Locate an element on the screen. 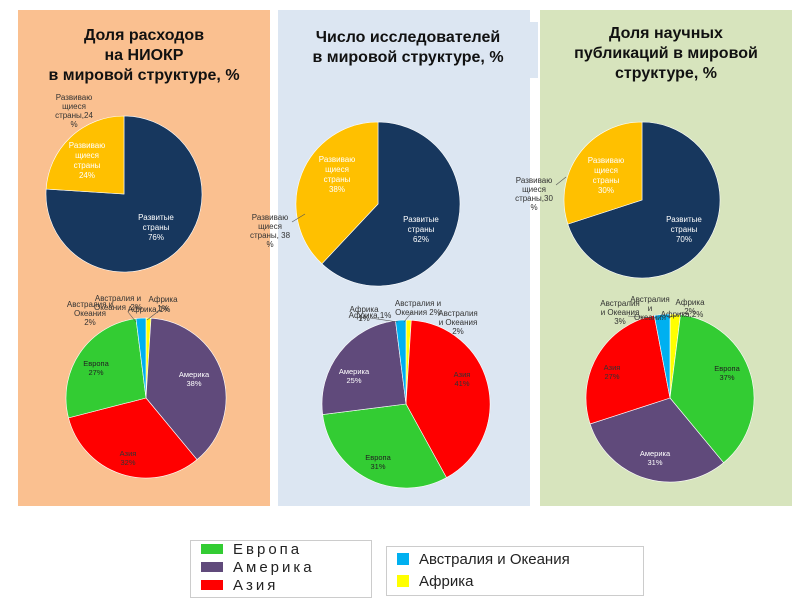  data-label-america: Америка 31% is located at coordinates (655, 458).